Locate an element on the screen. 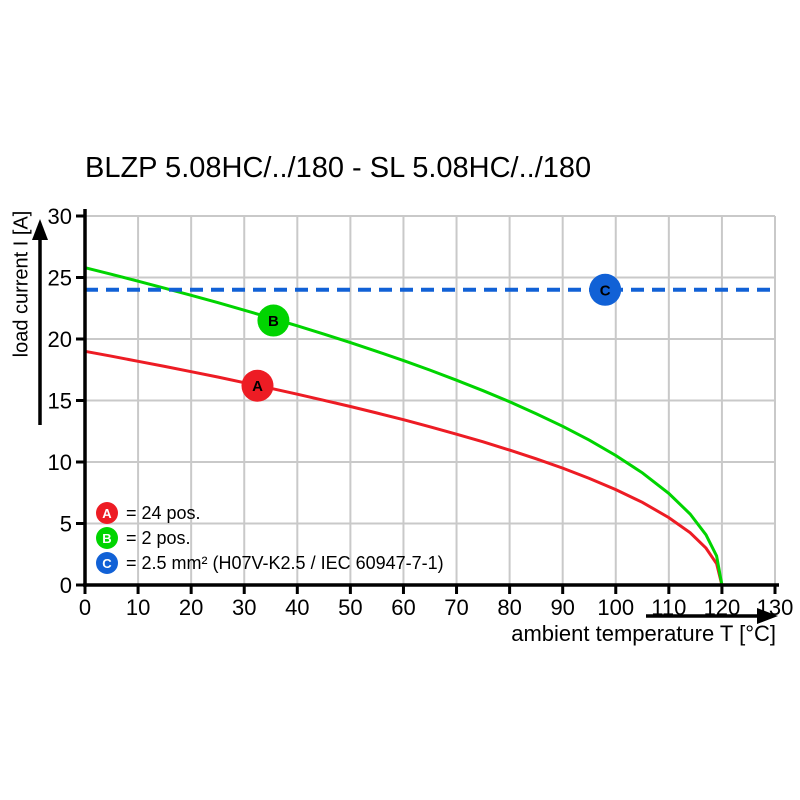 This screenshot has height=800, width=800. y-tick-label: 5 is located at coordinates (66, 524).